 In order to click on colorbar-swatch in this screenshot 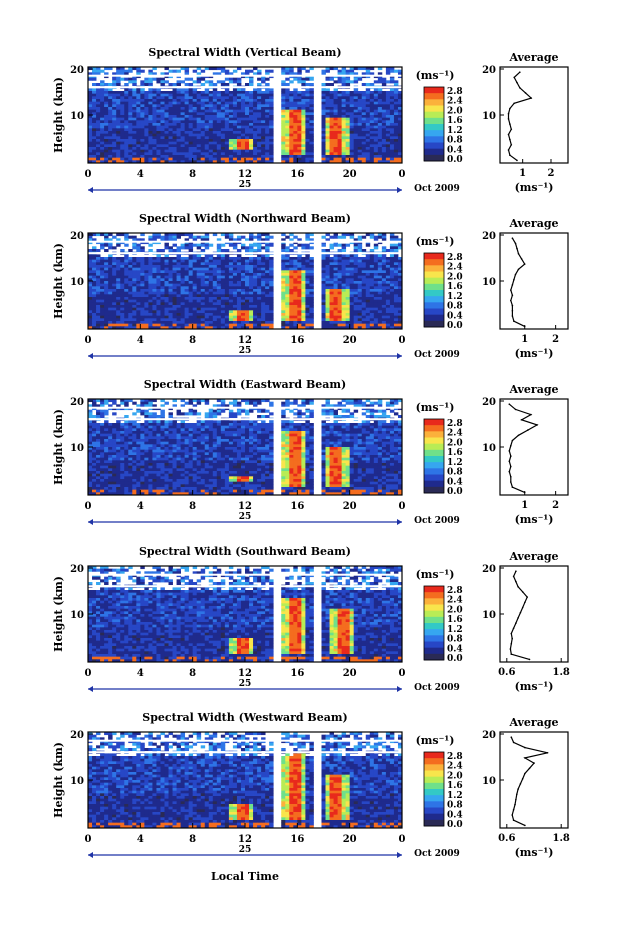, I will do `click(434, 281)`.